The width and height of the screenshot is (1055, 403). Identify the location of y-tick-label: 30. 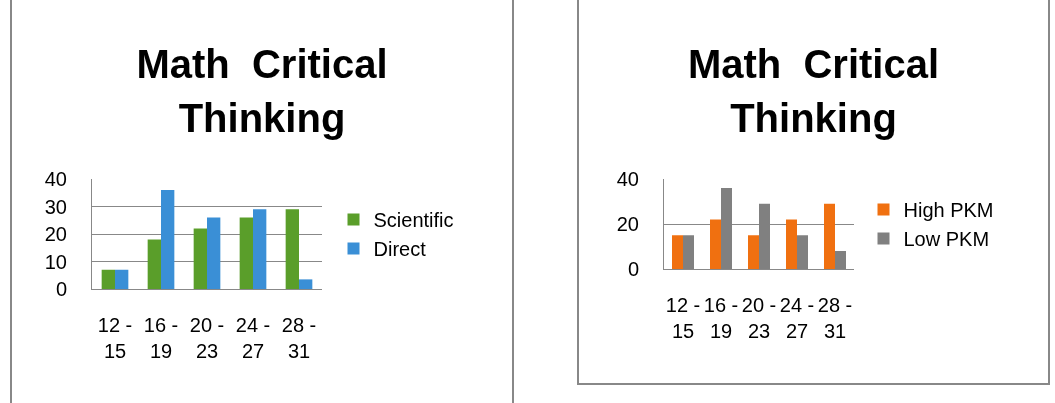
(55, 206).